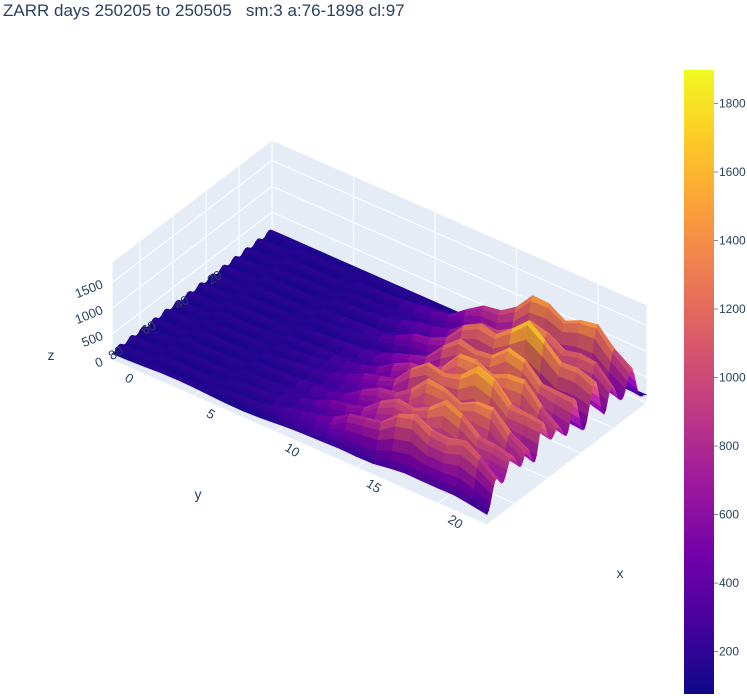 This screenshot has width=747, height=698. Describe the element at coordinates (729, 446) in the screenshot. I see `colorbar-tick-label: 800` at that location.